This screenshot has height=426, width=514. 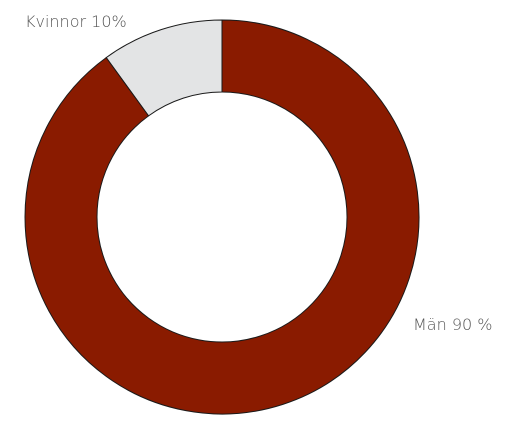 What do you see at coordinates (452, 324) in the screenshot?
I see `slice-label-man: Män 90 %` at bounding box center [452, 324].